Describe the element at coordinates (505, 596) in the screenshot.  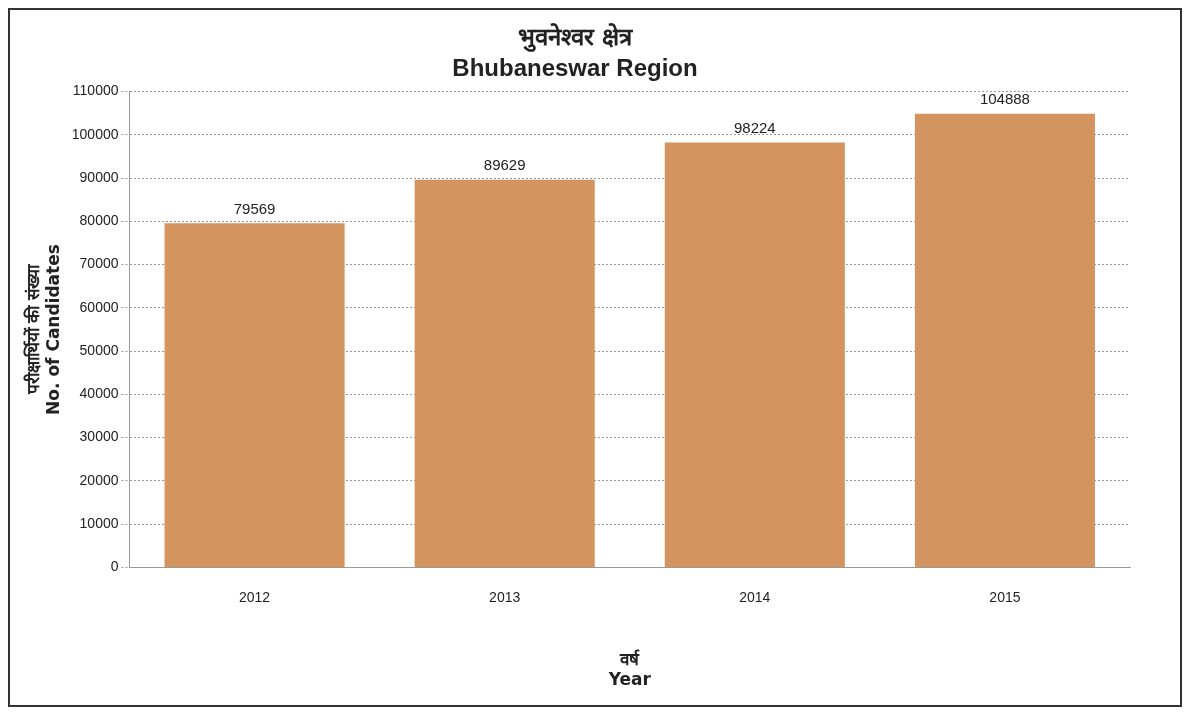
I see `x-tick-label: 2013` at that location.